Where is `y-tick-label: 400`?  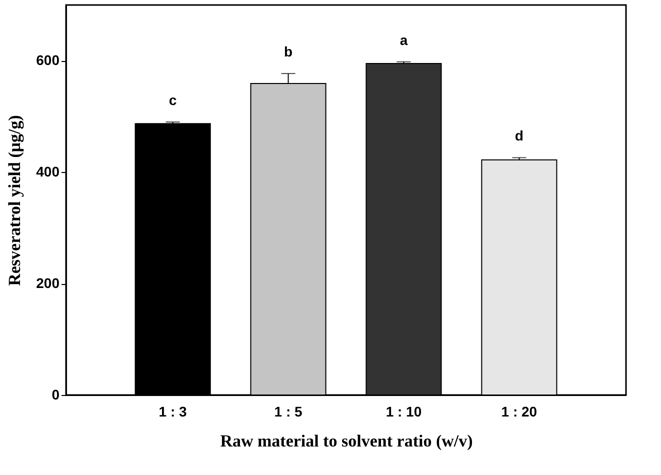
y-tick-label: 400 is located at coordinates (48, 172).